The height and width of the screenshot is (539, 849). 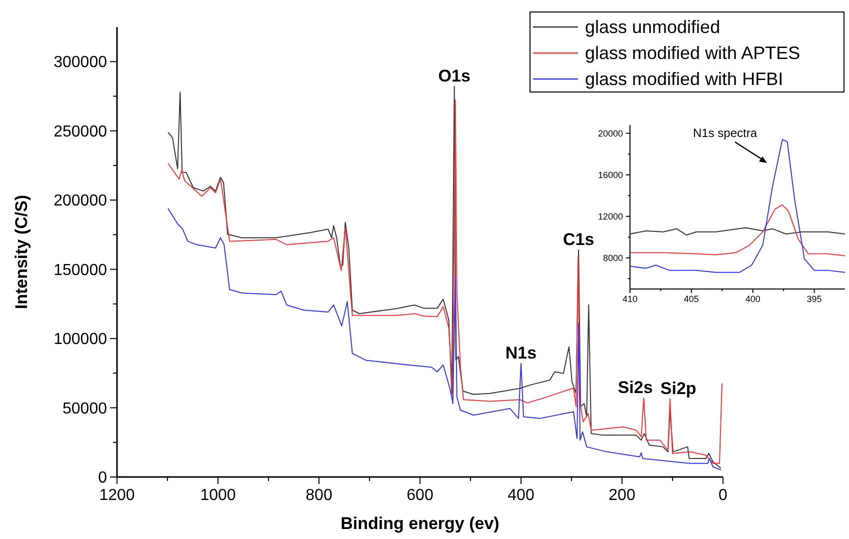 I want to click on y-tick-label: 150000, so click(x=81, y=270).